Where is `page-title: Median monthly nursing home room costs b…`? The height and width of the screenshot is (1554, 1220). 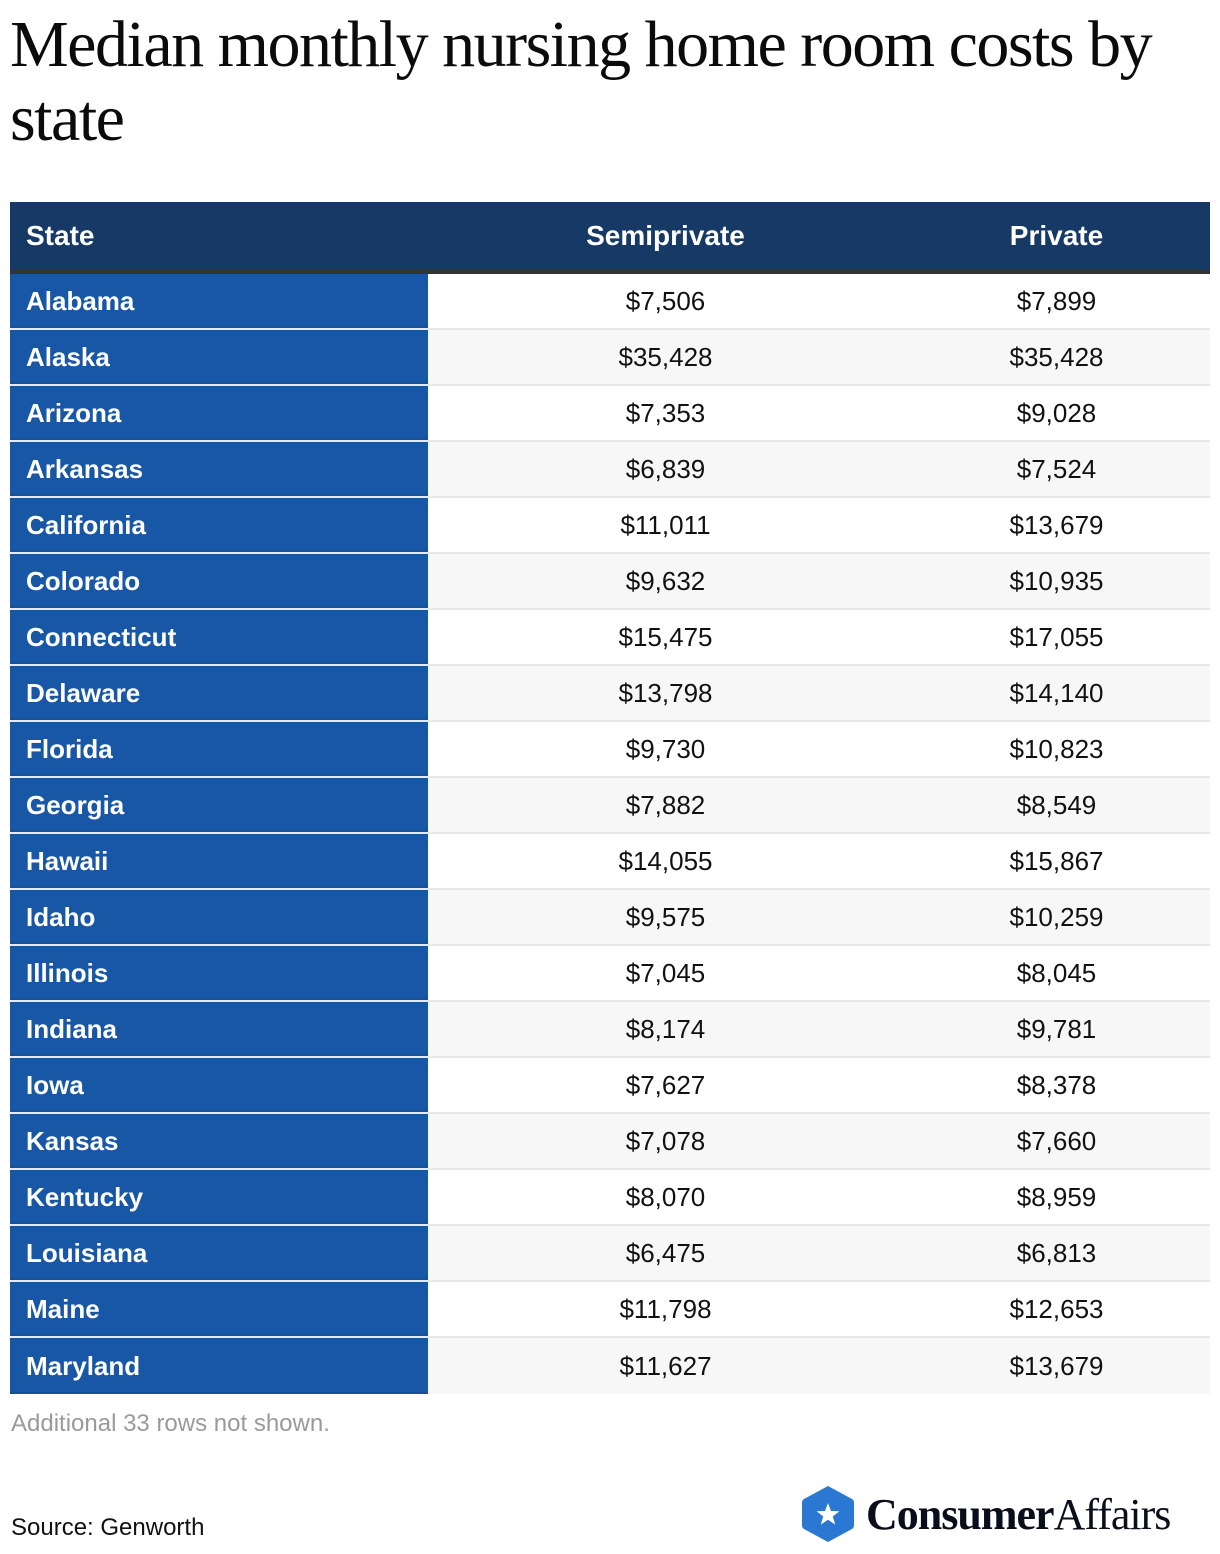
page-title: Median monthly nursing home room costs b… is located at coordinates (581, 81).